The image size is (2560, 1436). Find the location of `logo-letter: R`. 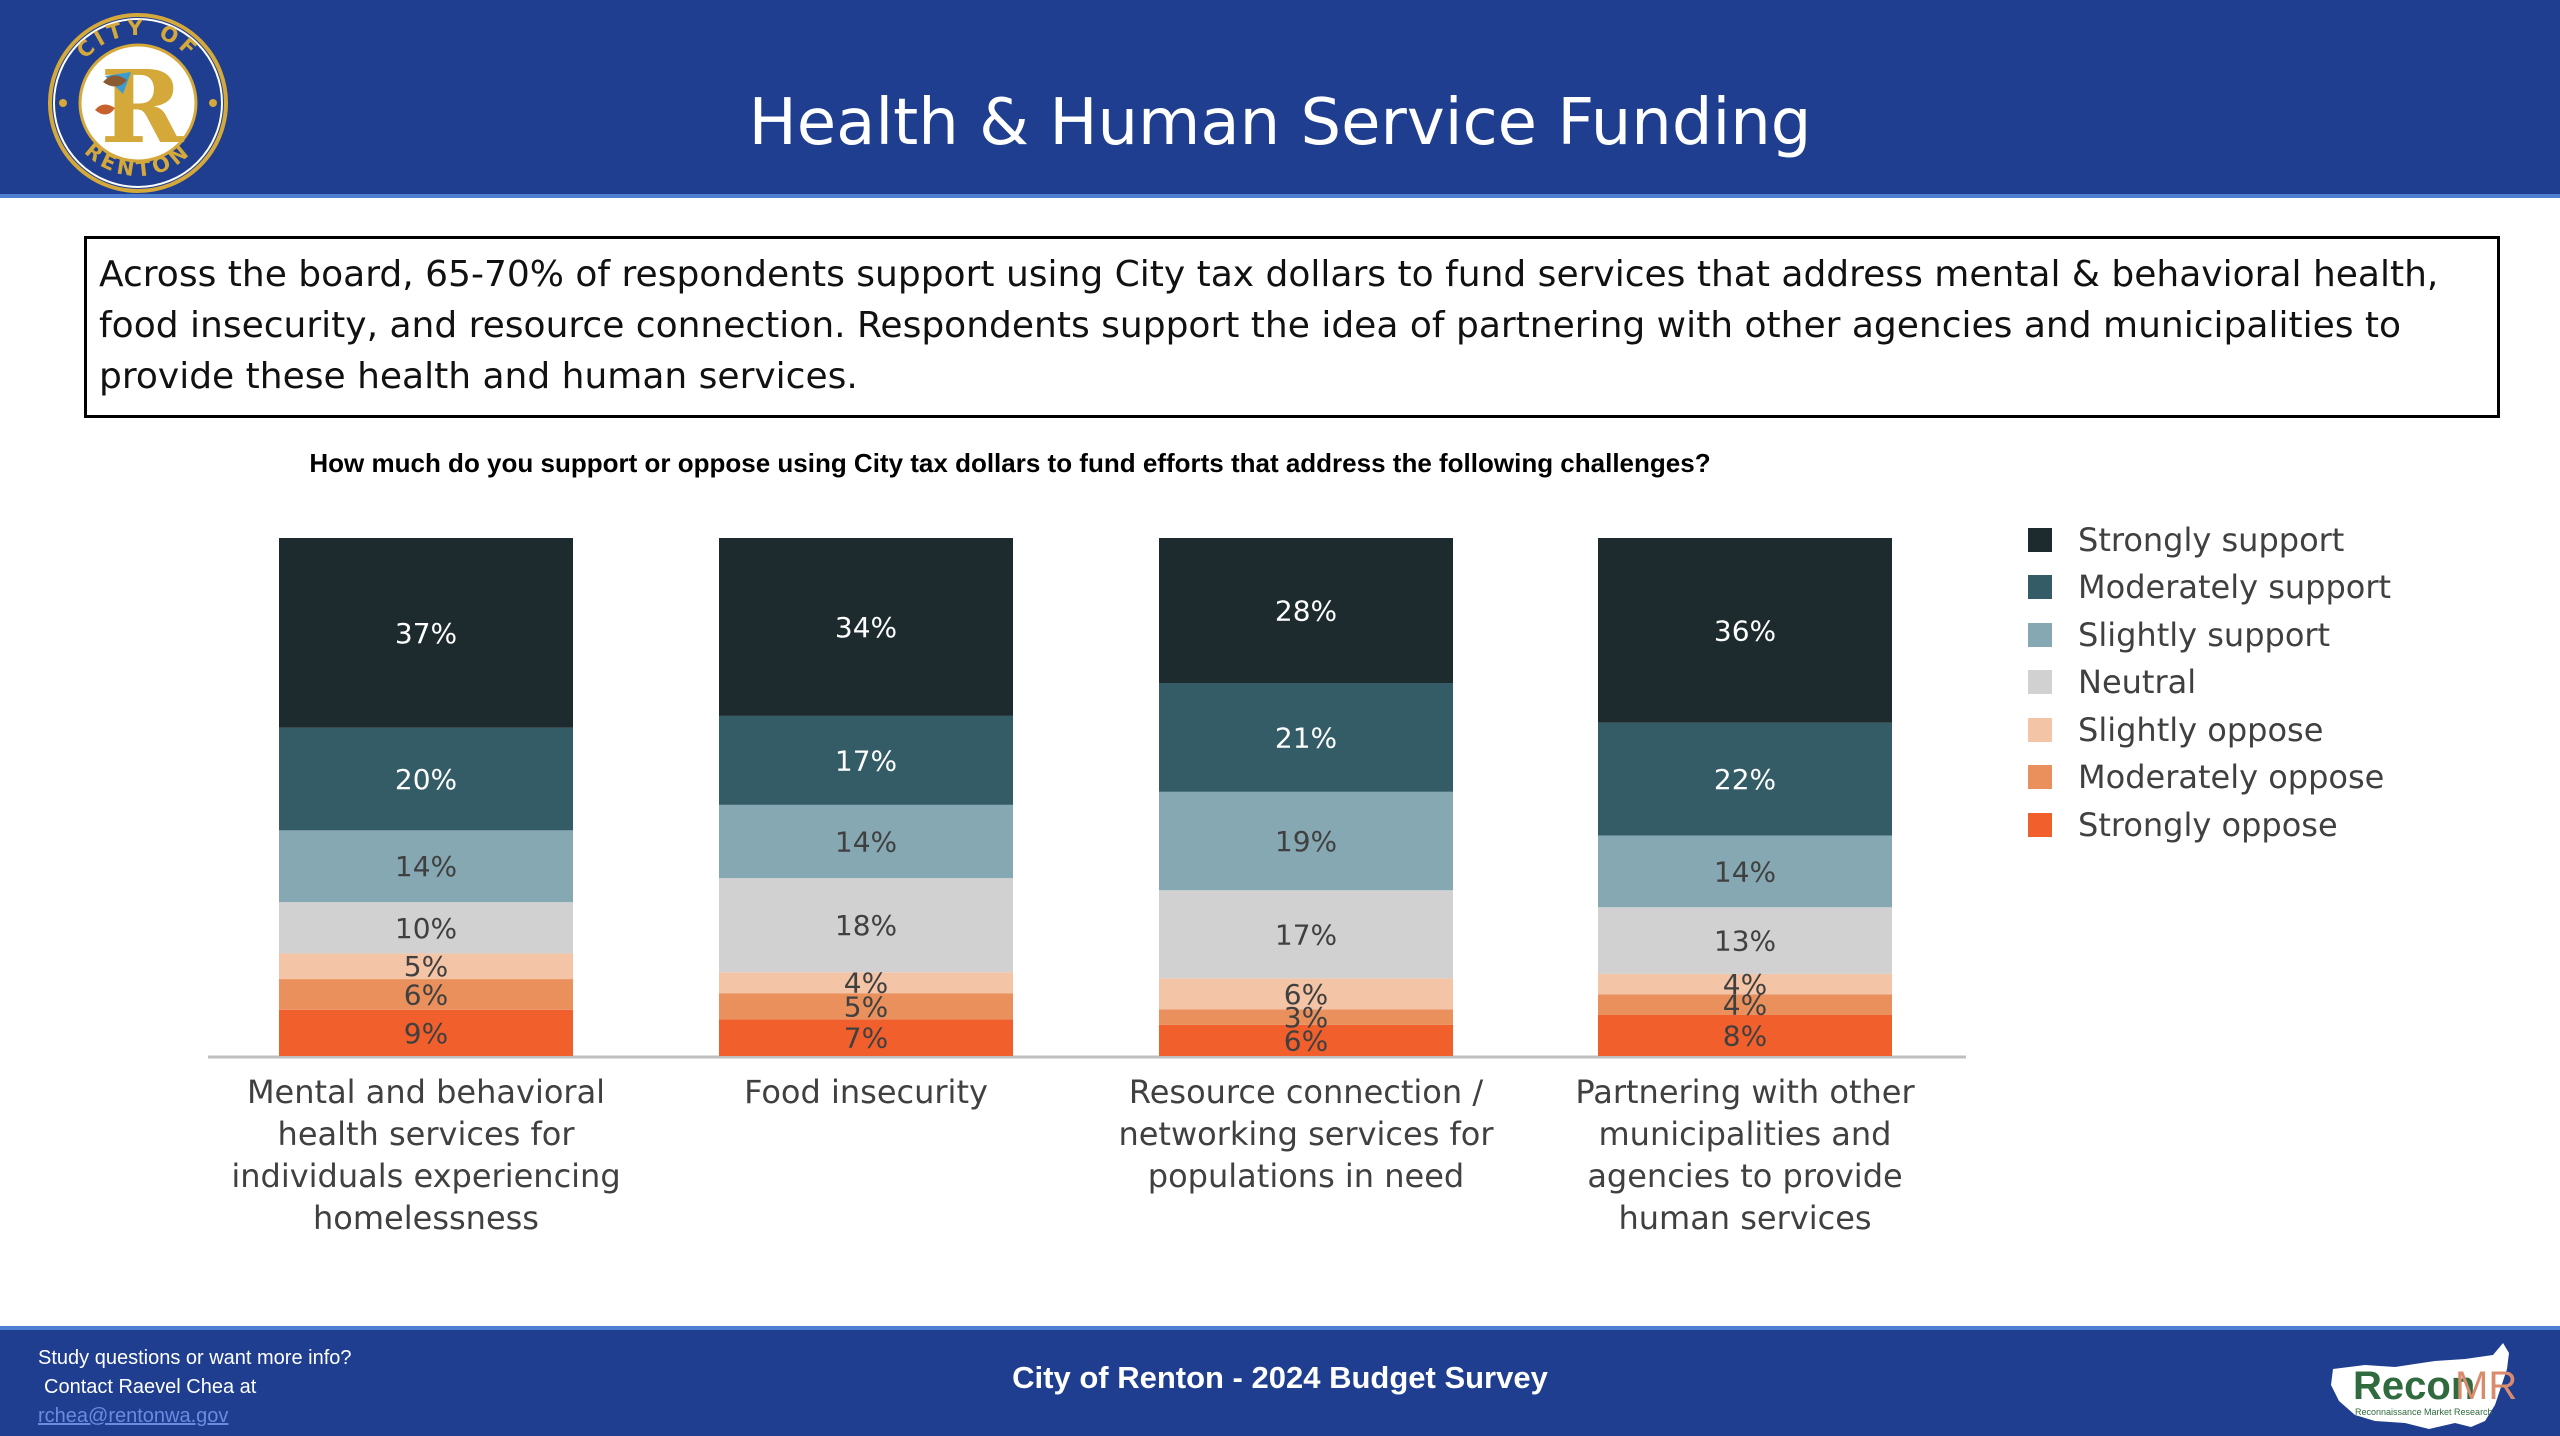

logo-letter: R is located at coordinates (142, 107).